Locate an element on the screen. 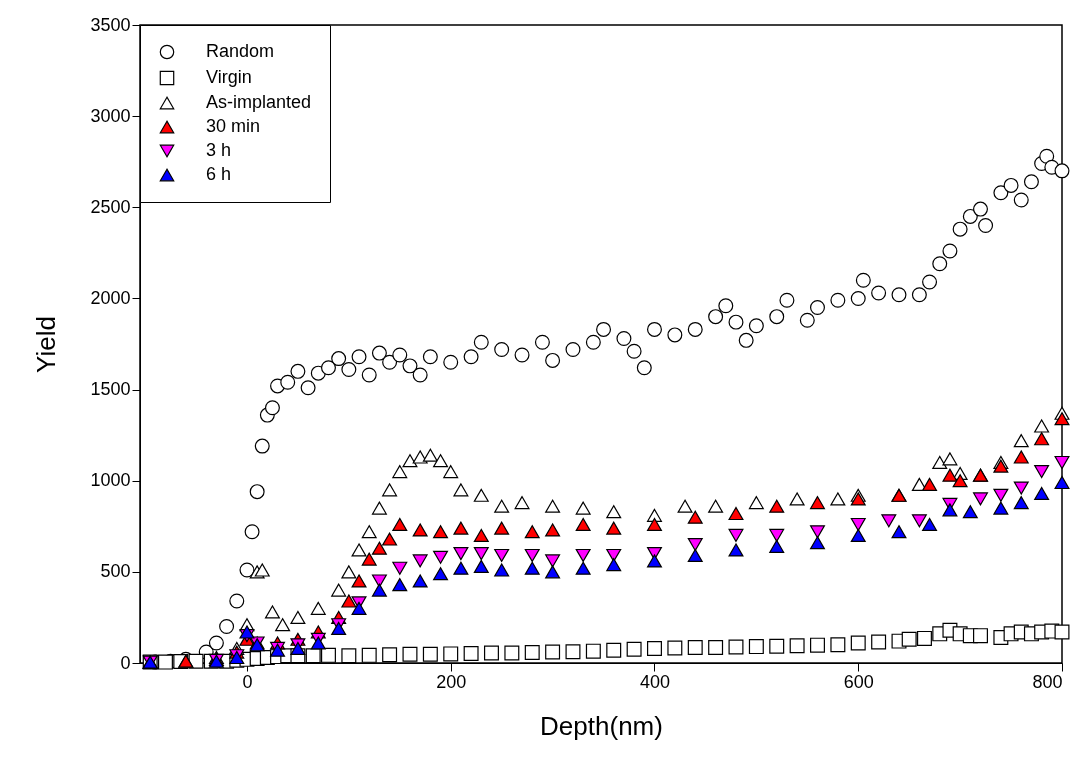 The height and width of the screenshot is (776, 1084). y-axis-title: Yield is located at coordinates (46, 344).